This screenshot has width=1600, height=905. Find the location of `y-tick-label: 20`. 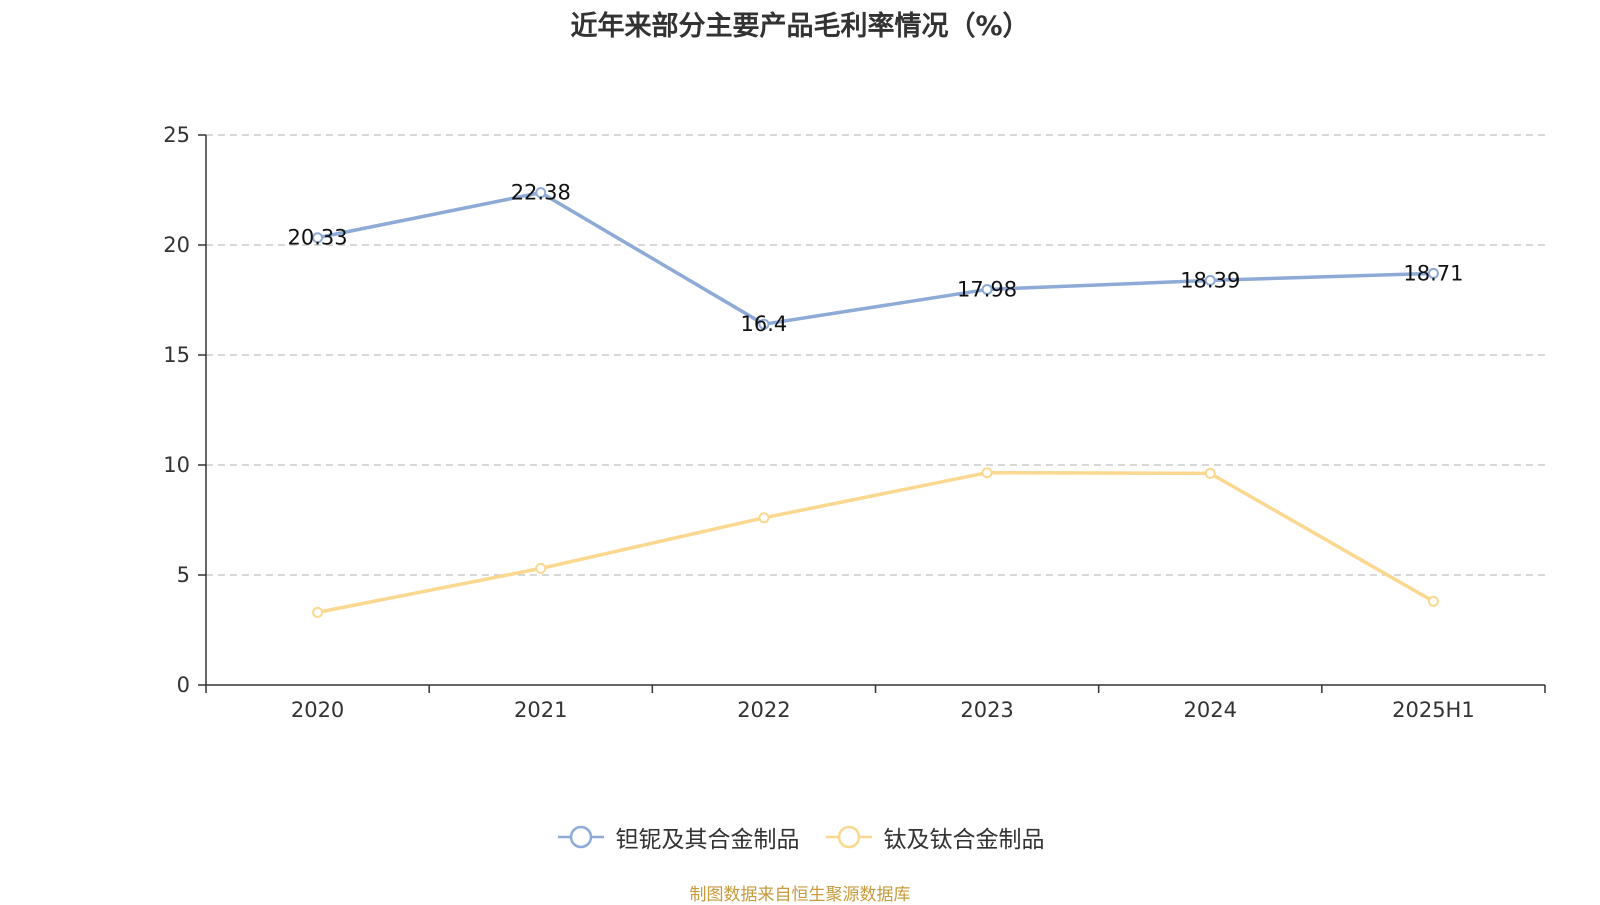

y-tick-label: 20 is located at coordinates (176, 245).